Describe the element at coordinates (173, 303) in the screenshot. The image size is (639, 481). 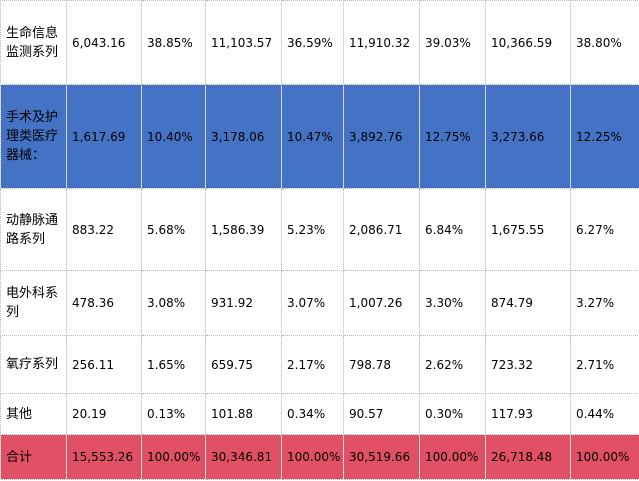
I see `cell: 3.08%` at that location.